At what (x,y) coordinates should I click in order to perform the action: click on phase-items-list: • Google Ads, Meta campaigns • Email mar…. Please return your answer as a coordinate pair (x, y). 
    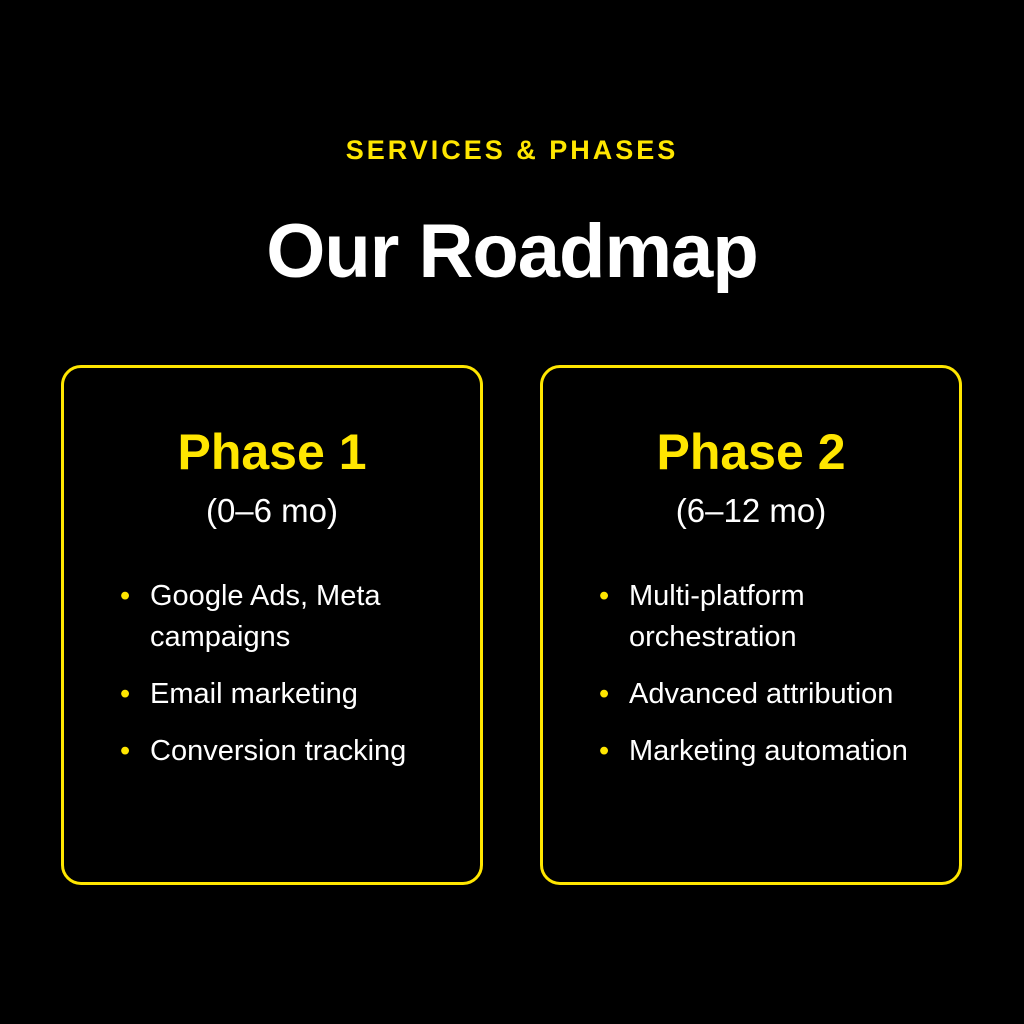
    Looking at the image, I should click on (289, 682).